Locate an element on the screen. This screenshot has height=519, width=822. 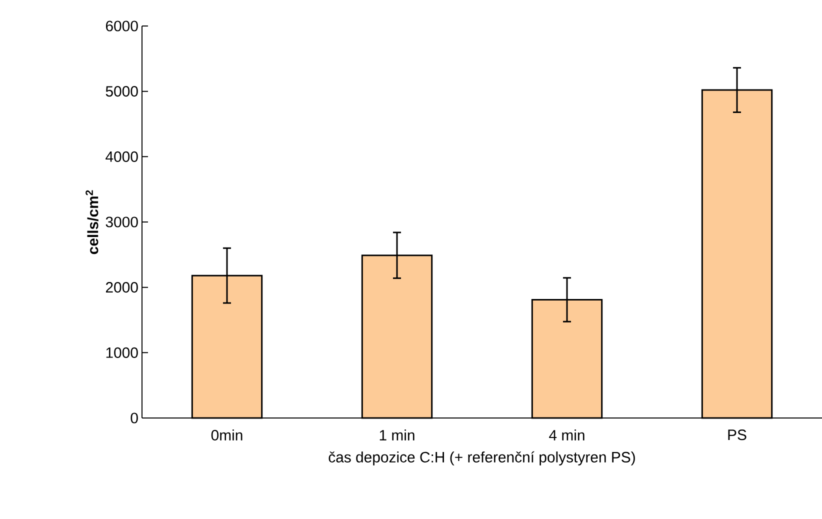
y-tick-label: 1000 is located at coordinates (122, 352).